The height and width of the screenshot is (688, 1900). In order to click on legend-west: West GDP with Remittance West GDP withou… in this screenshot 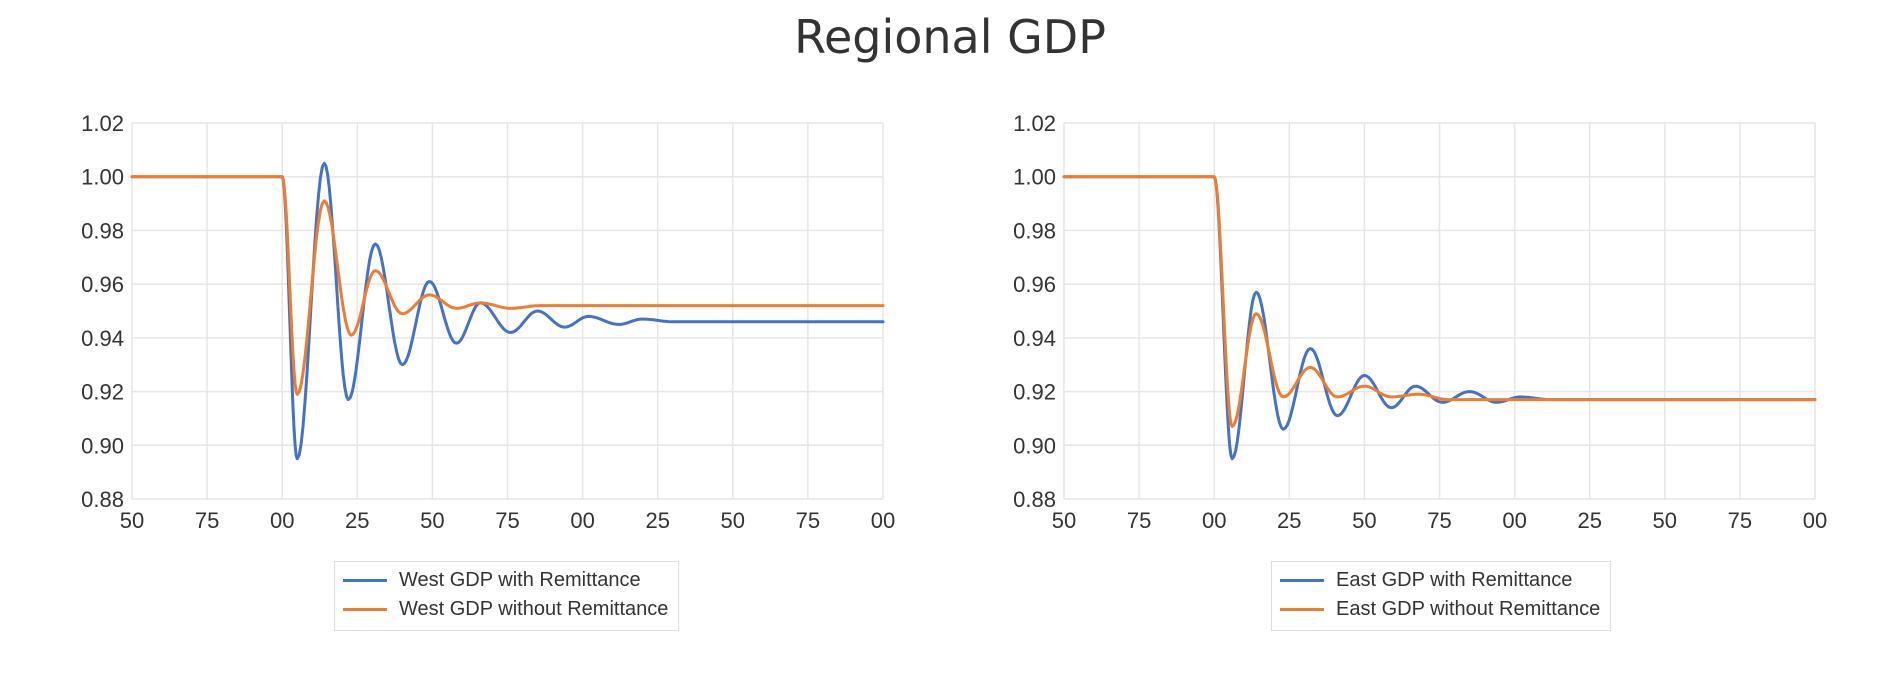, I will do `click(507, 596)`.